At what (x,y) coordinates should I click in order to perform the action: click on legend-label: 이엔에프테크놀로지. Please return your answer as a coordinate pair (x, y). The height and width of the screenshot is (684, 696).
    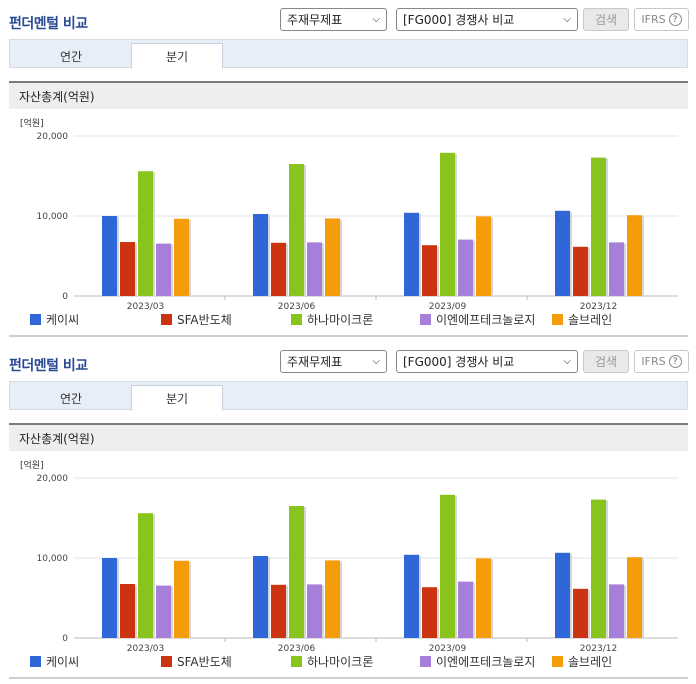
    Looking at the image, I should click on (486, 662).